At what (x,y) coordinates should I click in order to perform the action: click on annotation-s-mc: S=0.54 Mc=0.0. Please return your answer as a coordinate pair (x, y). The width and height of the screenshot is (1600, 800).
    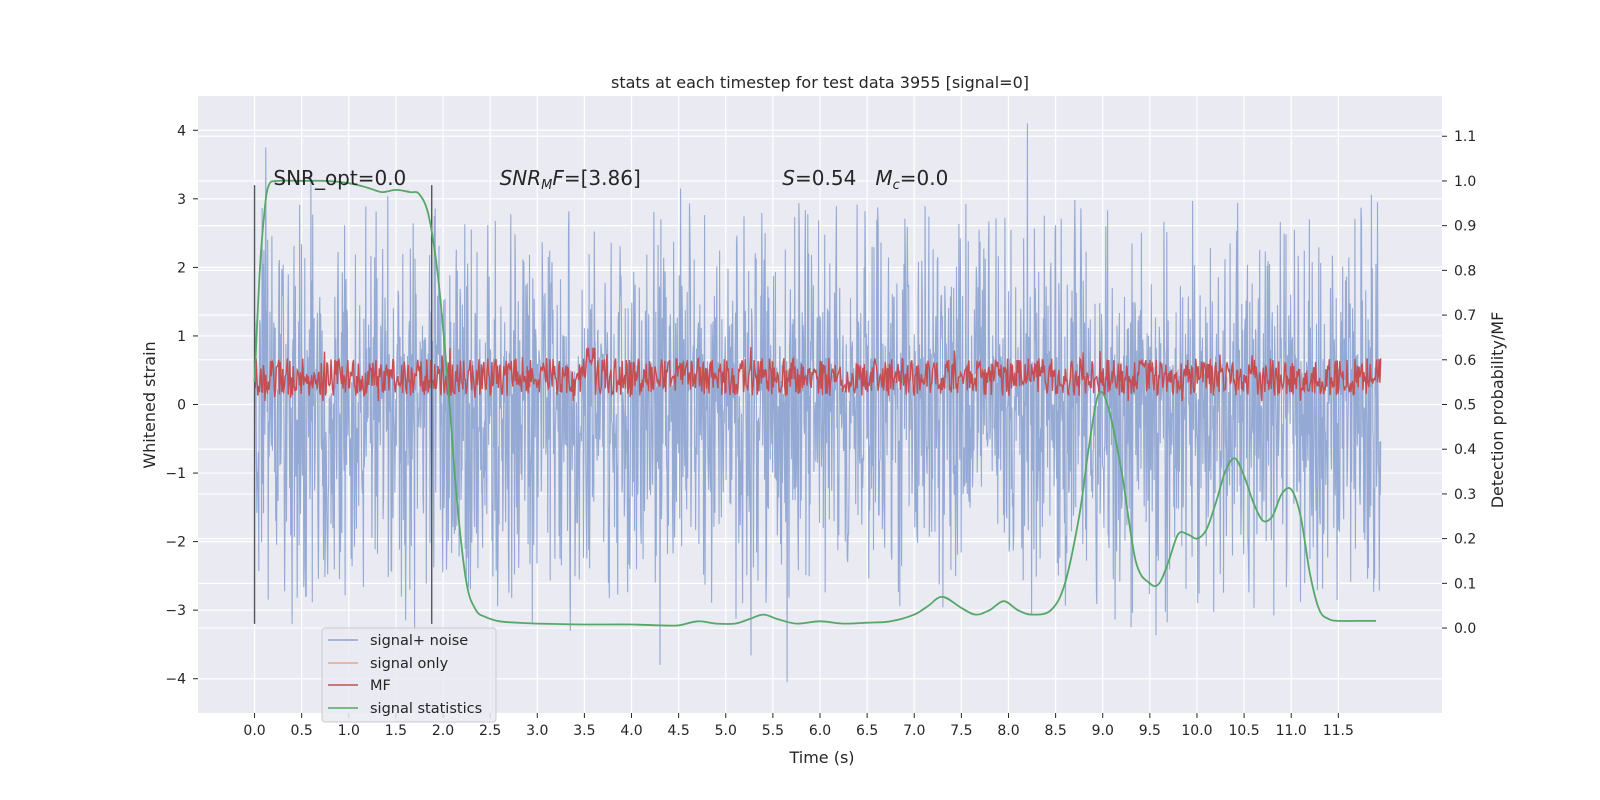
    Looking at the image, I should click on (865, 179).